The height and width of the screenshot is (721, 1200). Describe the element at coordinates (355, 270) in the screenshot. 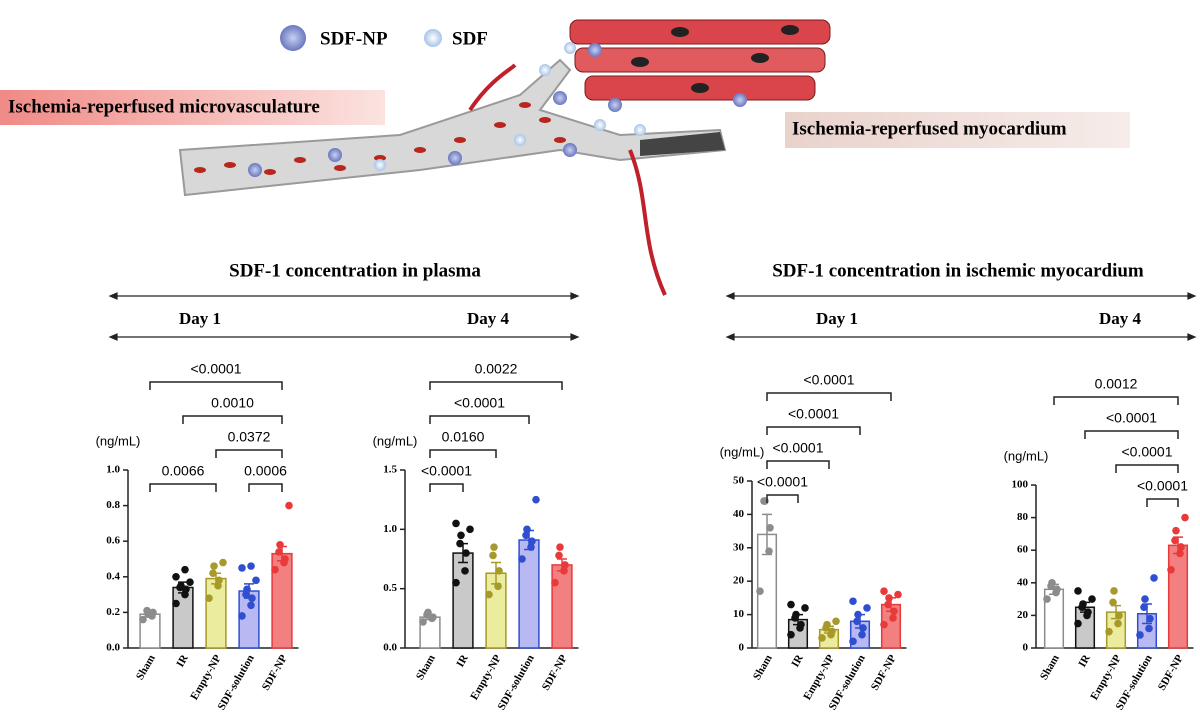

I see `section-title: SDF-1 concentration in plasma` at that location.